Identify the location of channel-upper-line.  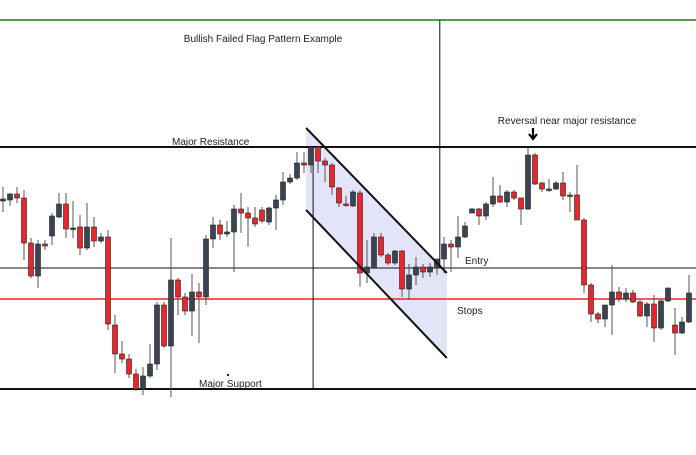
(376, 200).